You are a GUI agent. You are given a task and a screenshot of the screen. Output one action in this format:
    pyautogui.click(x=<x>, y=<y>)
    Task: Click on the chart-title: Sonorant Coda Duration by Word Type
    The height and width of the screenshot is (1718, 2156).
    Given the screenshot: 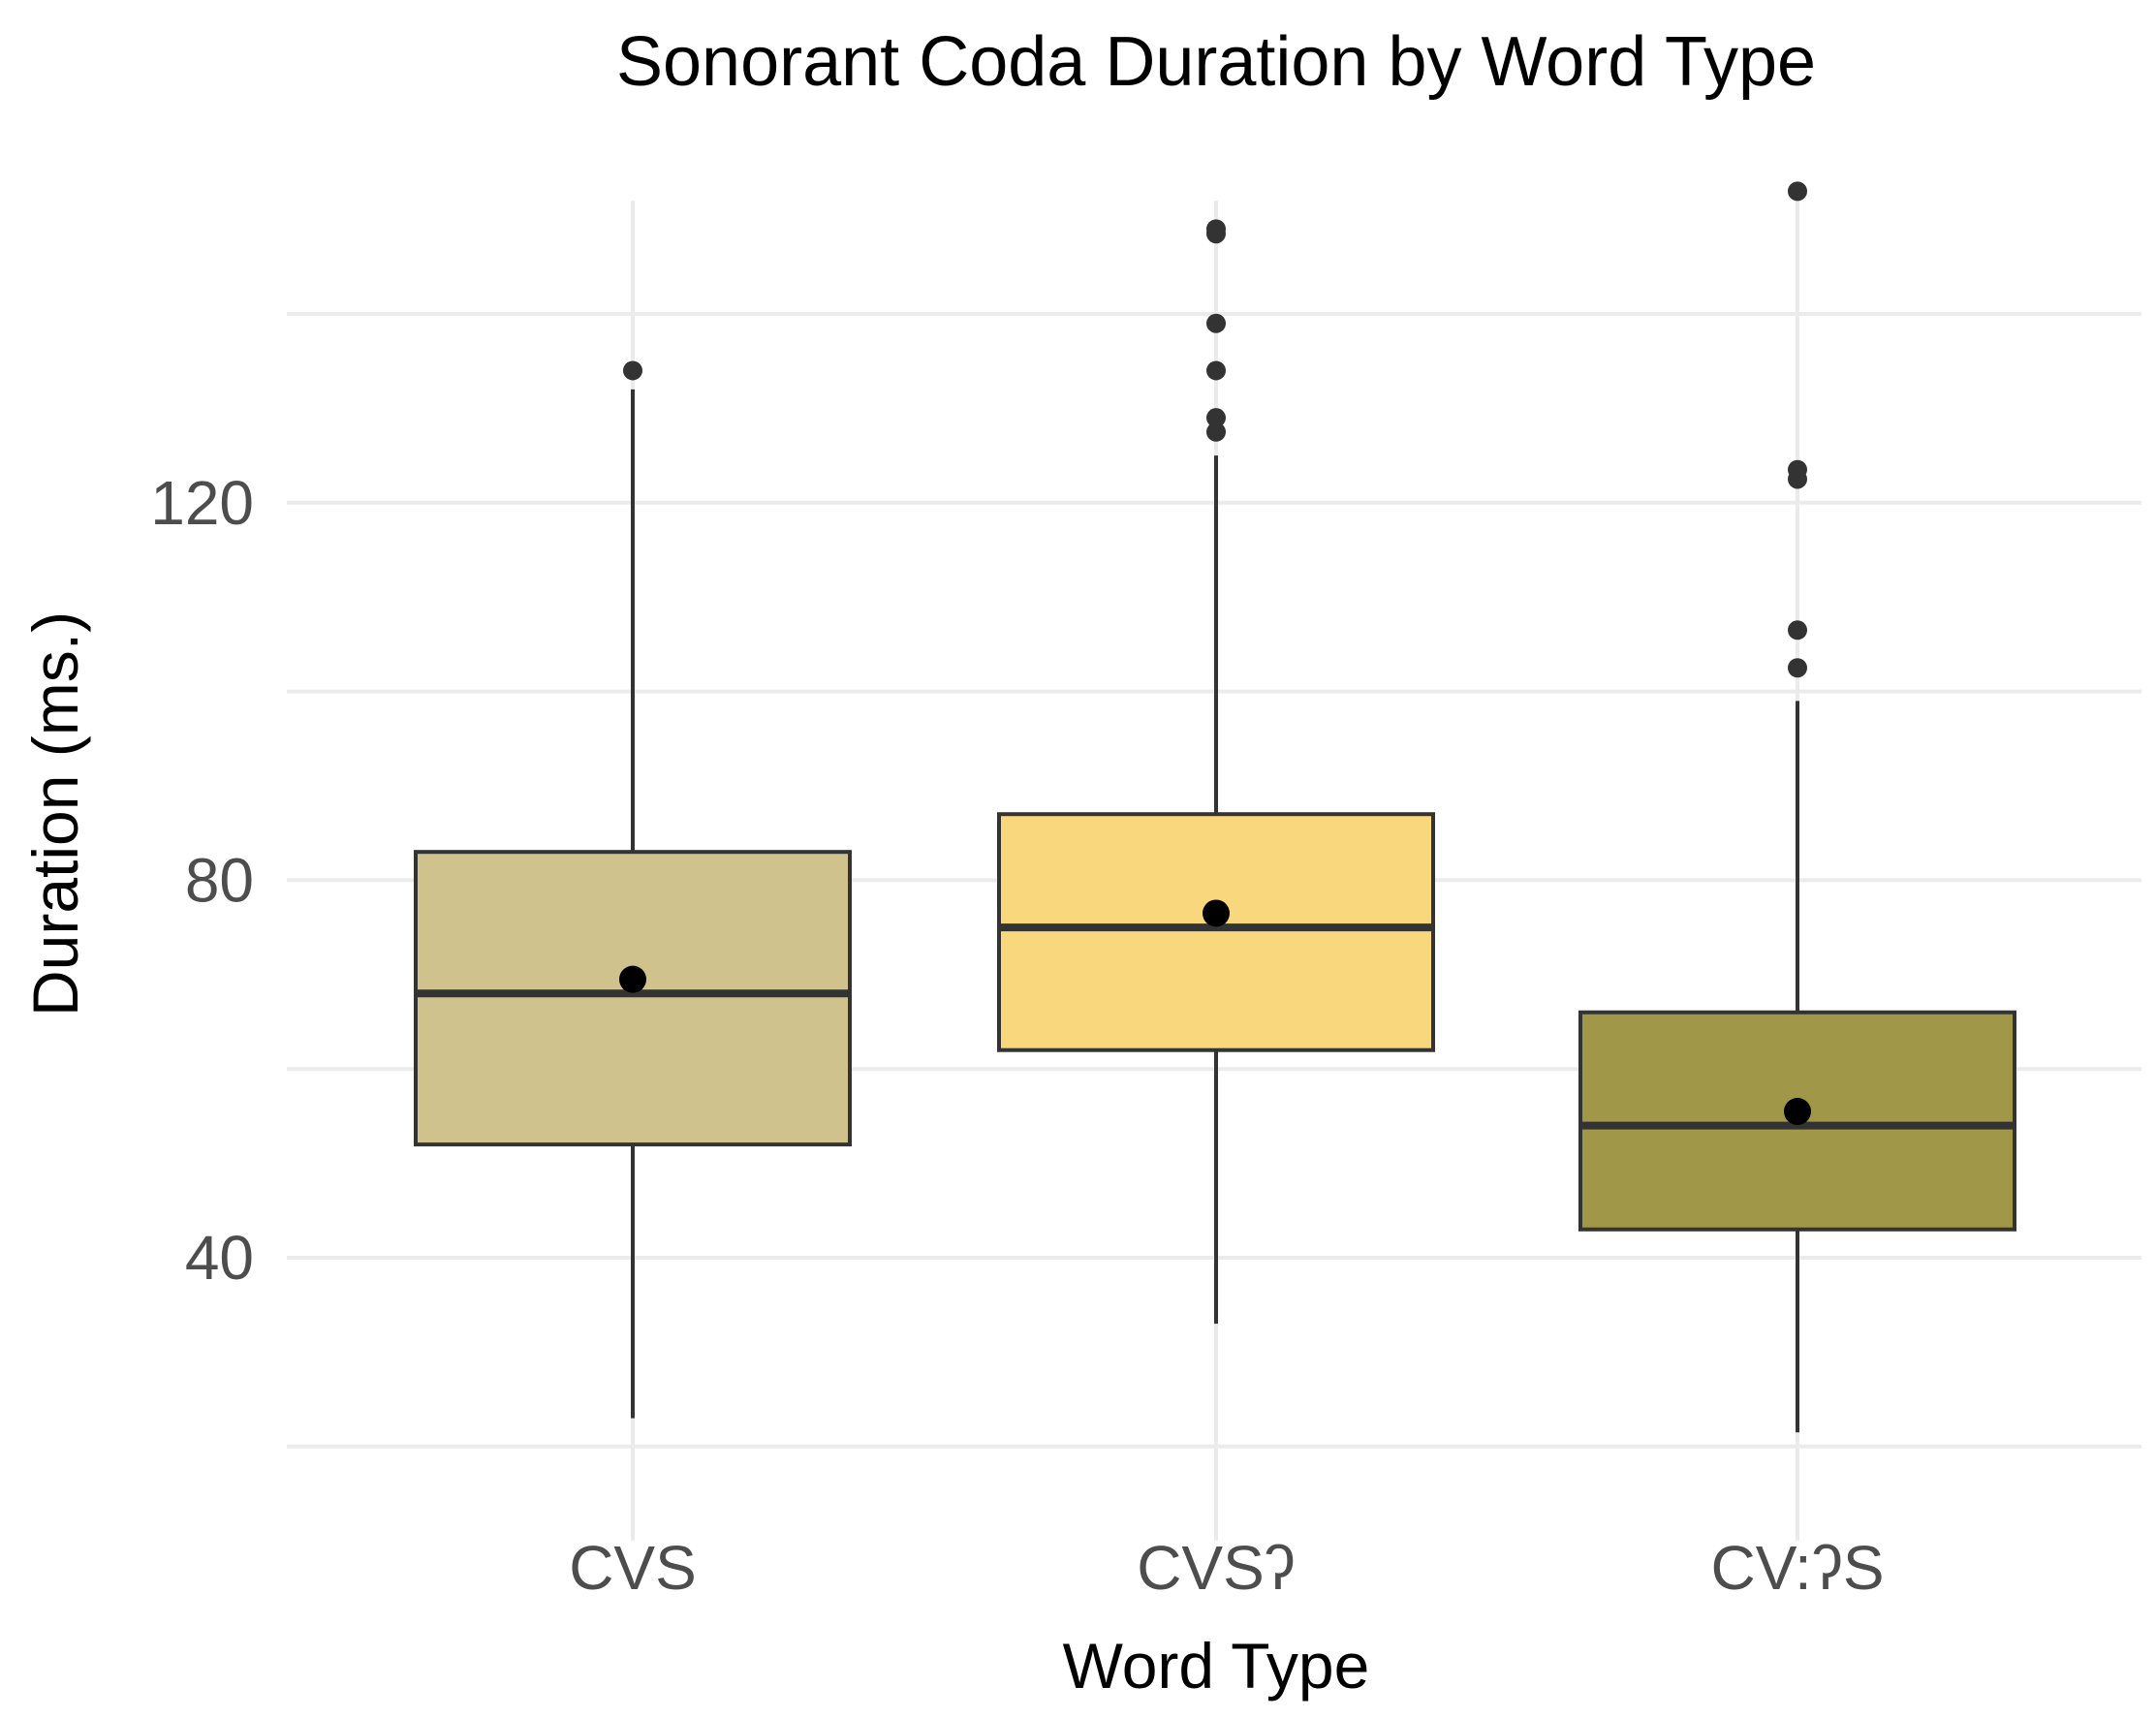 What is the action you would take?
    pyautogui.click(x=1216, y=62)
    